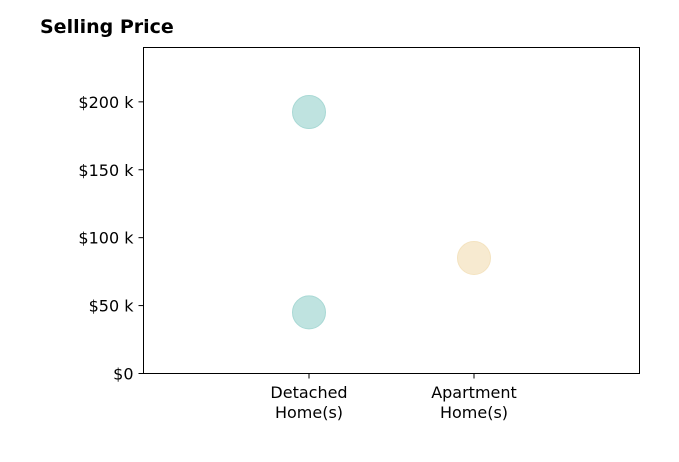  What do you see at coordinates (393, 397) in the screenshot?
I see `x-axis: Detached Home(s) Apartment Home(s)` at bounding box center [393, 397].